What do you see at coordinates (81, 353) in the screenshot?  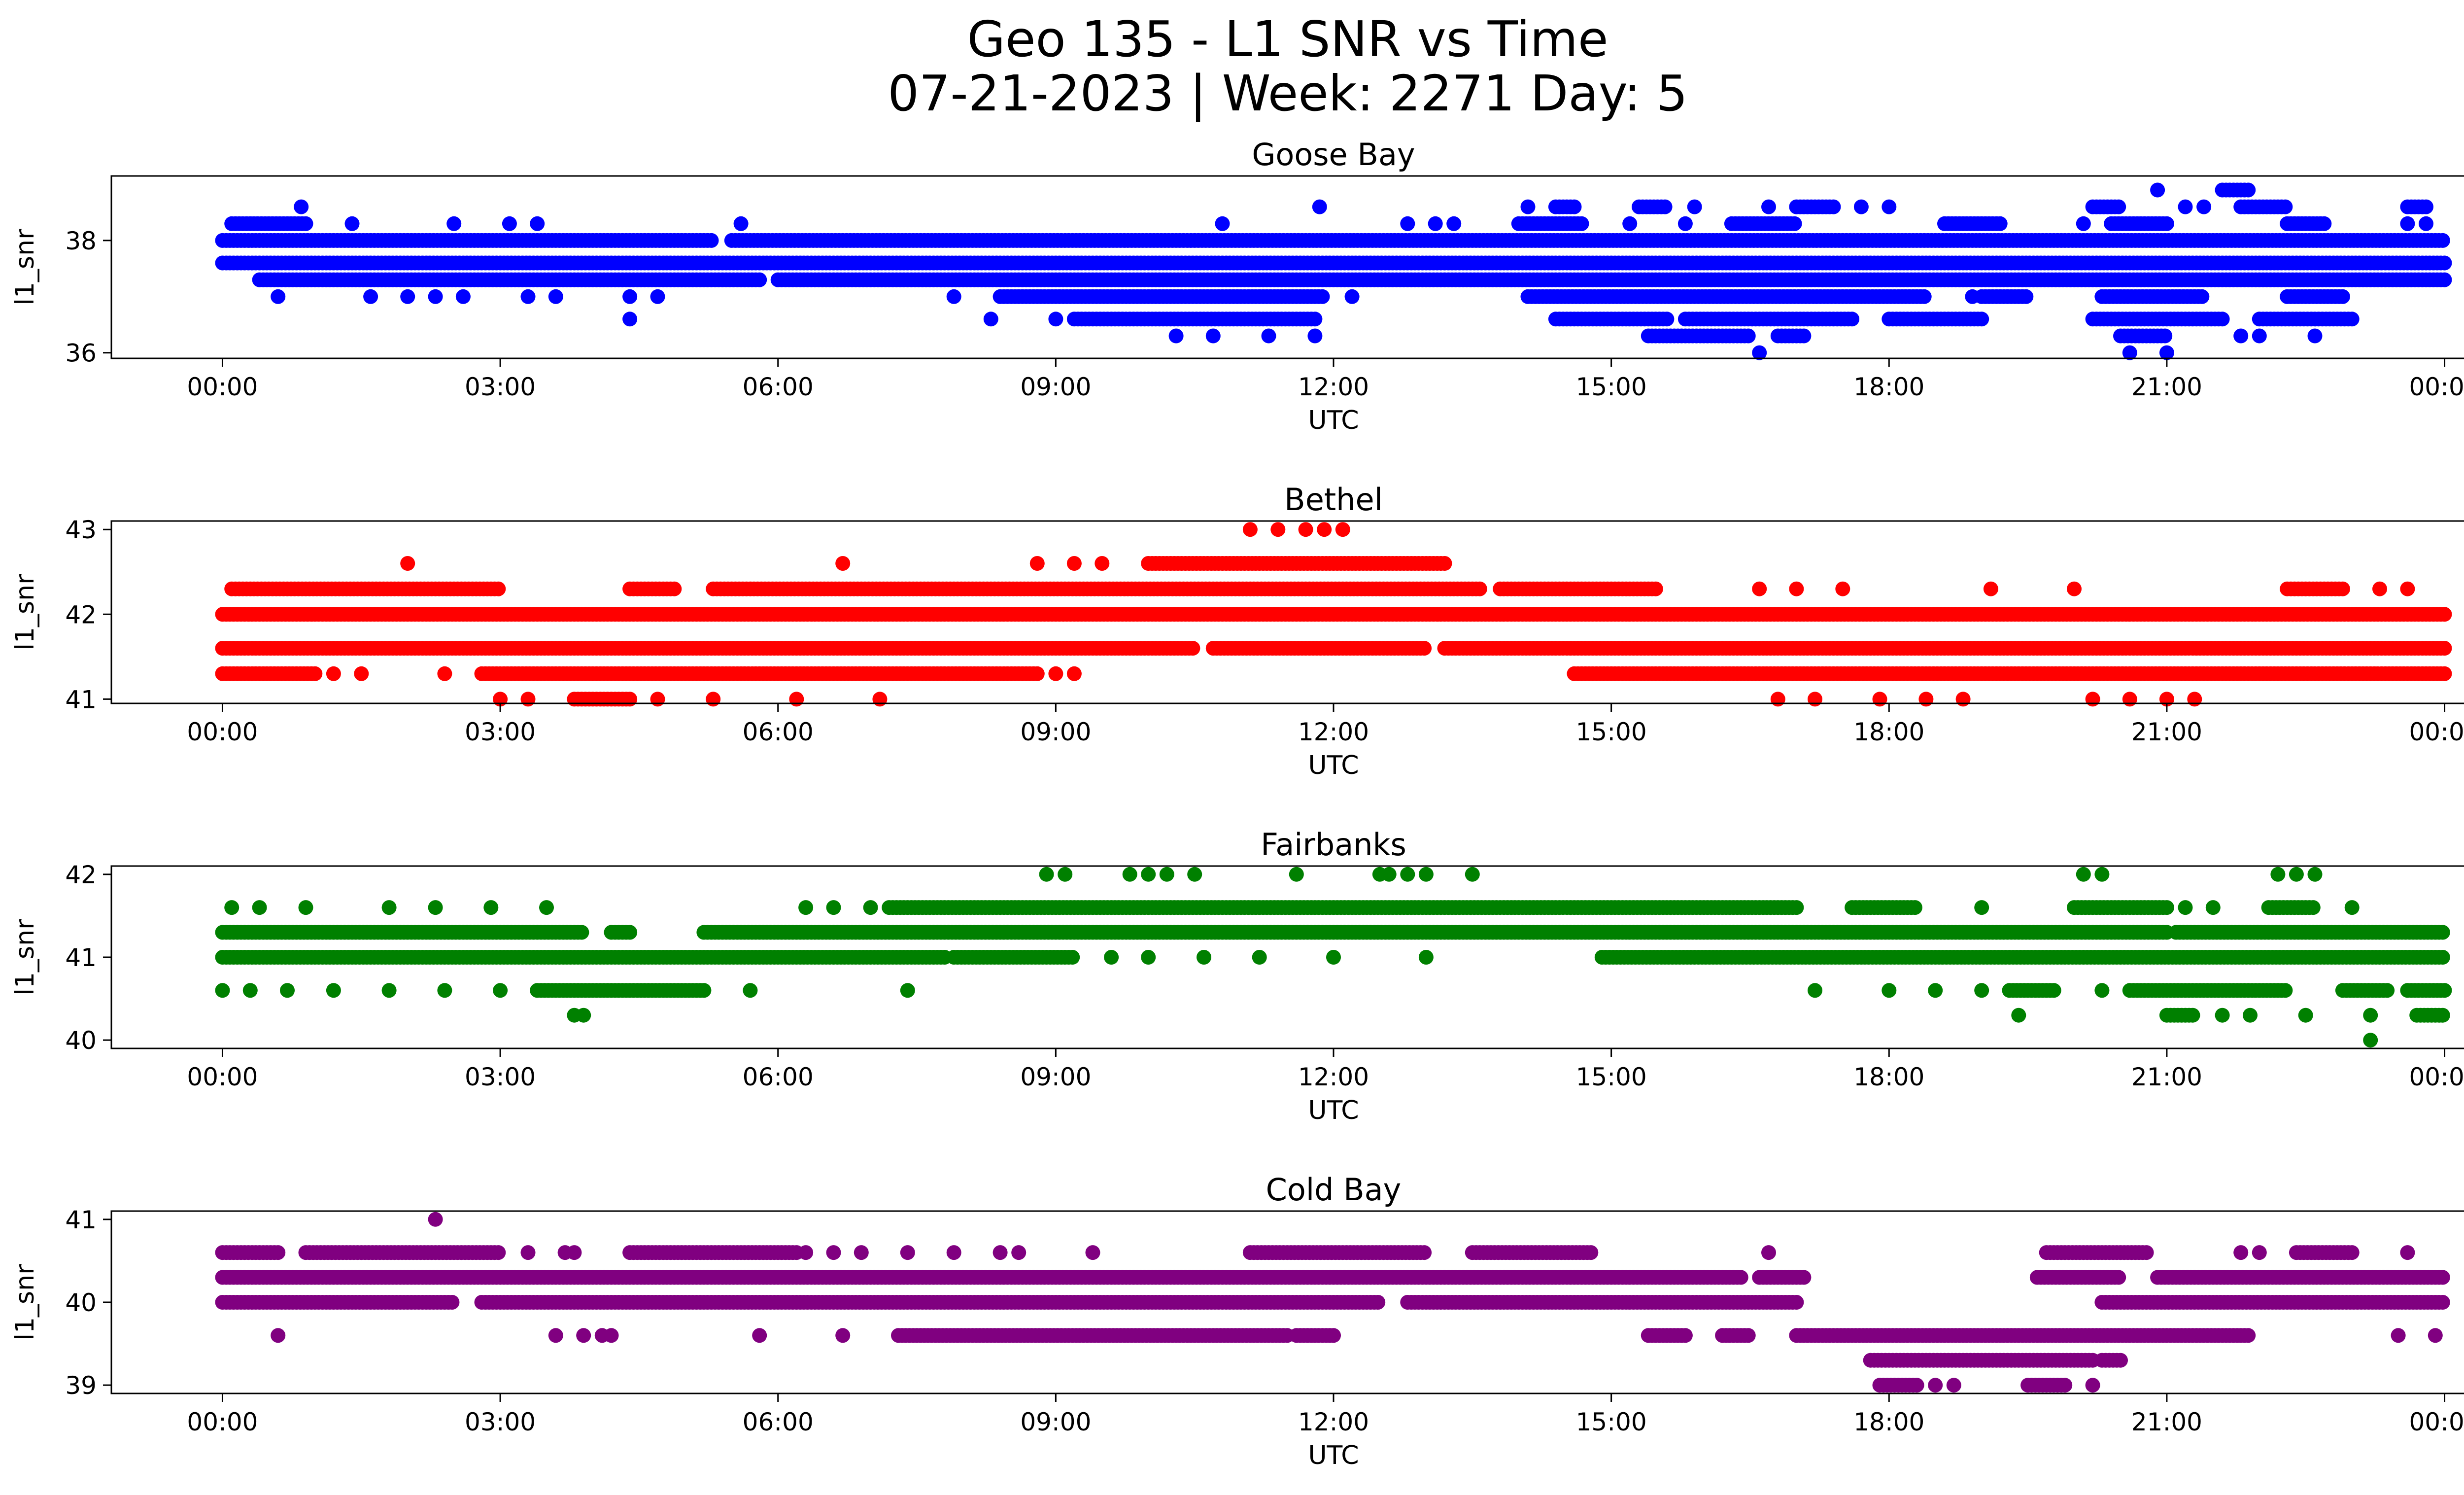 I see `y-tick-label: 36` at bounding box center [81, 353].